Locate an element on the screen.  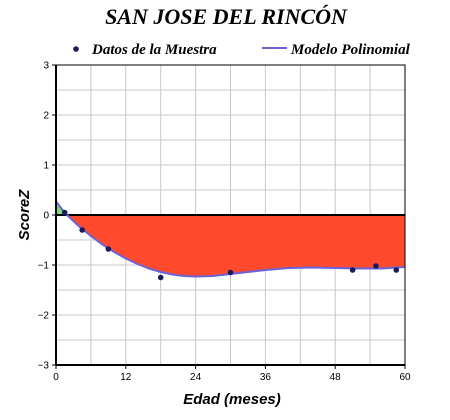
y-tick-label: −3 is located at coordinates (44, 366).